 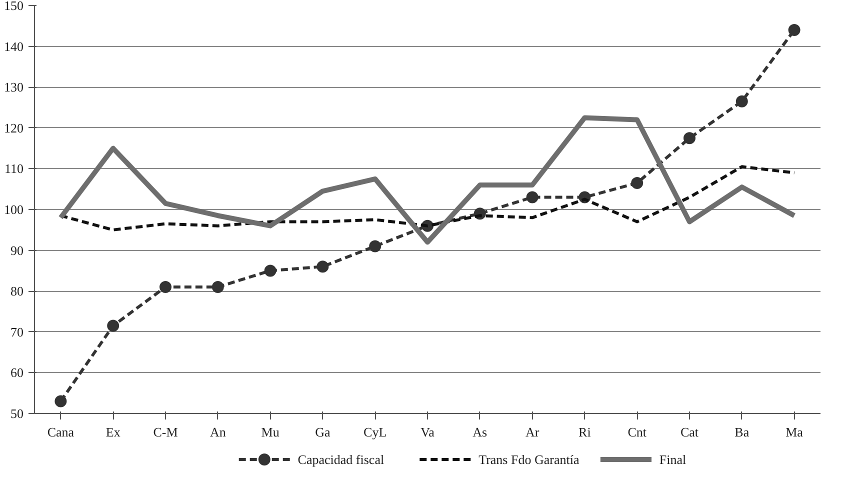 What do you see at coordinates (375, 432) in the screenshot?
I see `x-tick-label: CyL` at bounding box center [375, 432].